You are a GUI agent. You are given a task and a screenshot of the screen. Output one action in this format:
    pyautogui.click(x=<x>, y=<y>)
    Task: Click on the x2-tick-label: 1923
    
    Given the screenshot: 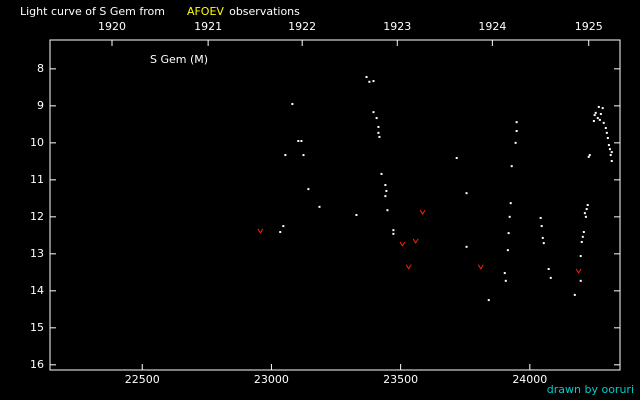 What is the action you would take?
    pyautogui.click(x=397, y=26)
    